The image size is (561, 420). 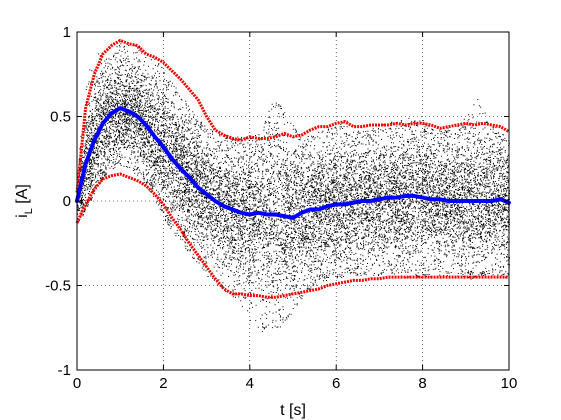 I want to click on y-axis-label-group: iL [A], so click(x=24, y=201).